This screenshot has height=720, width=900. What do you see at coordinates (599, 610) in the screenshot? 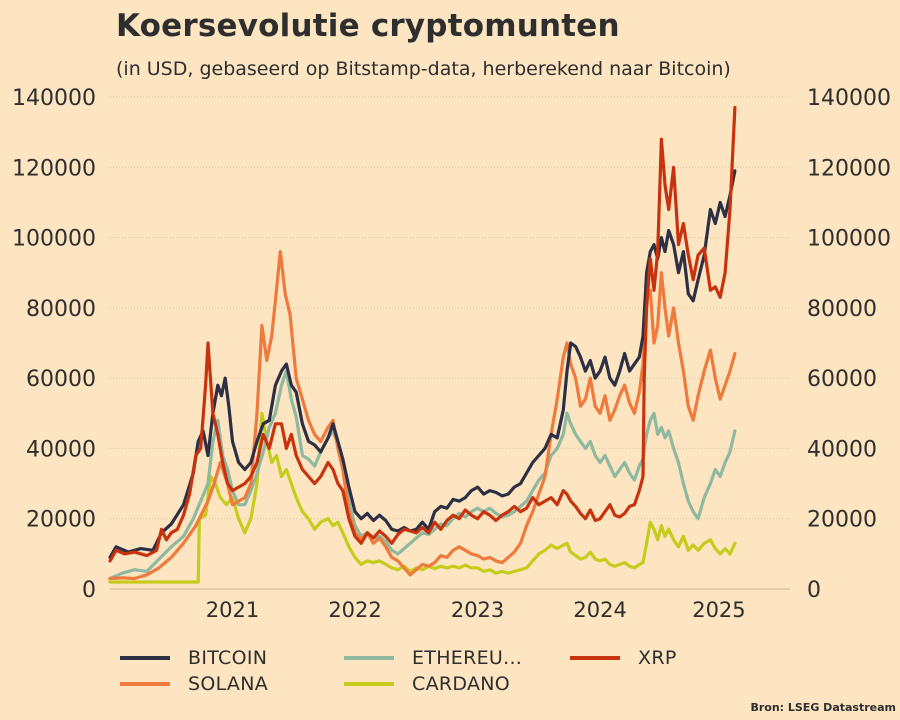
I see `x-tick-label: 2024` at bounding box center [599, 610].